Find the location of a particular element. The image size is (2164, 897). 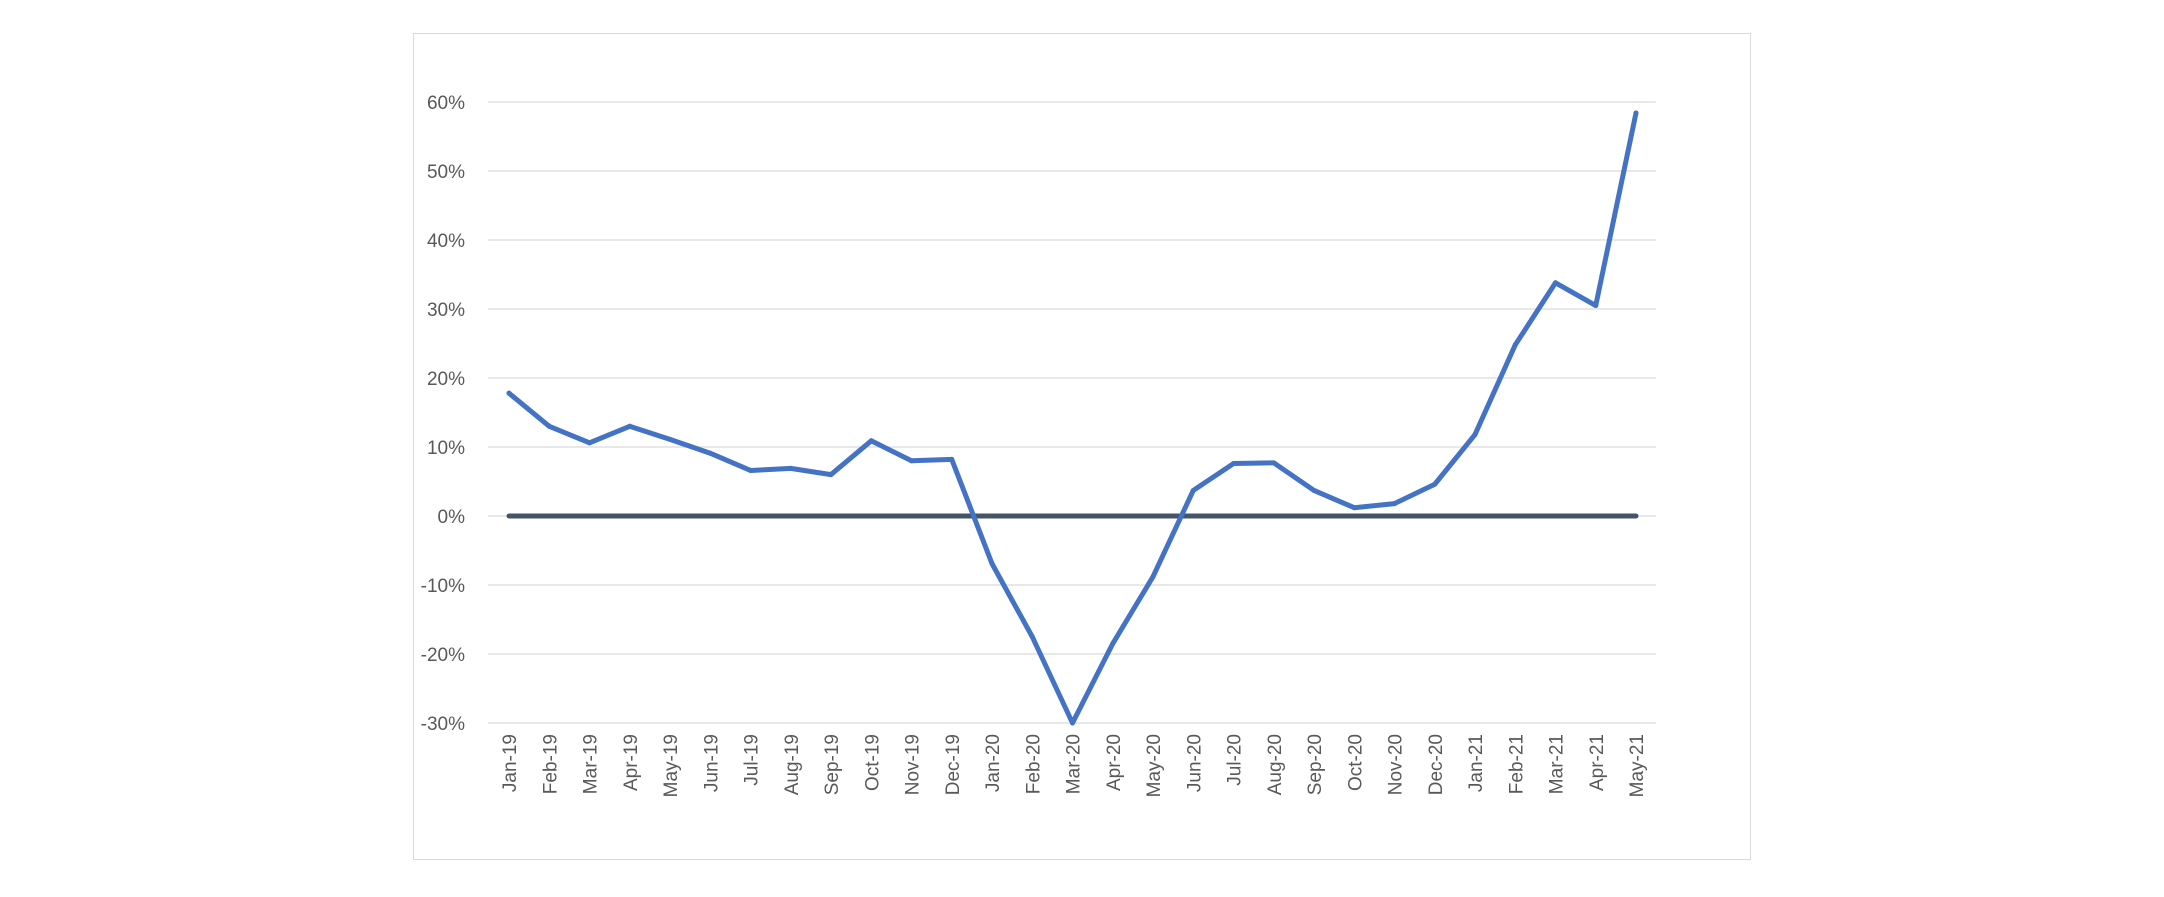

x-tick-label: Jan-20 is located at coordinates (993, 763).